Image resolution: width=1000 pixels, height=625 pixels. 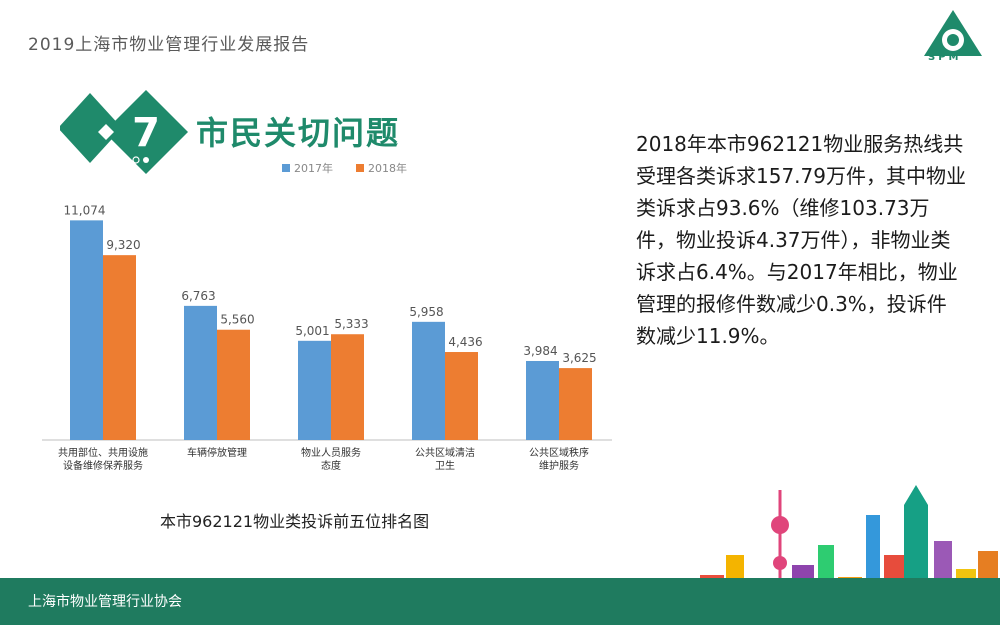 What do you see at coordinates (312, 331) in the screenshot?
I see `data-label-2-0: 5,001` at bounding box center [312, 331].